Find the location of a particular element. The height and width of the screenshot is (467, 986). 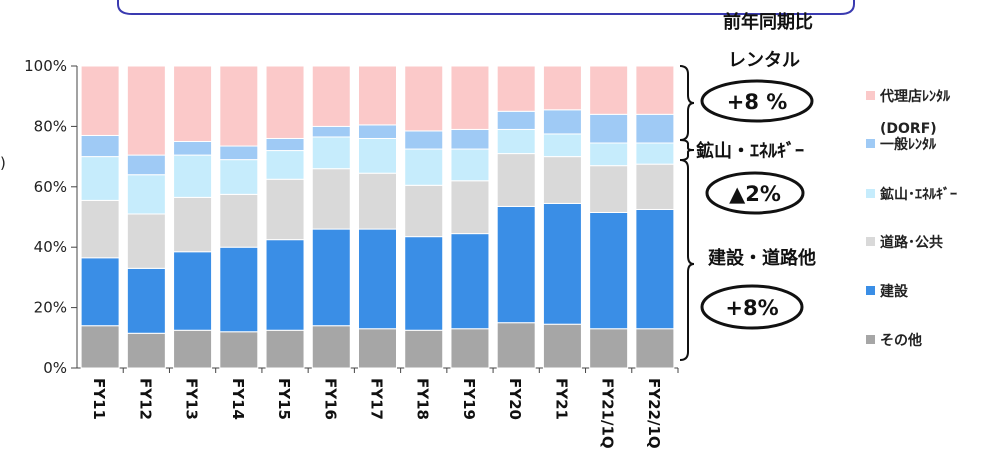

legend-label: 代理店ﾚﾝﾀﾙ is located at coordinates (915, 96).